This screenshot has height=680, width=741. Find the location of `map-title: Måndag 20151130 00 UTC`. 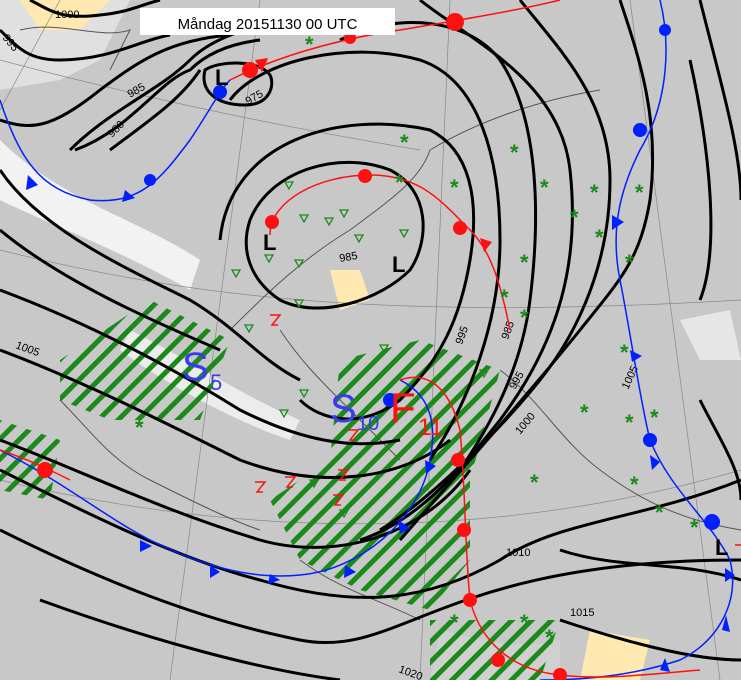

map-title: Måndag 20151130 00 UTC is located at coordinates (267, 21).